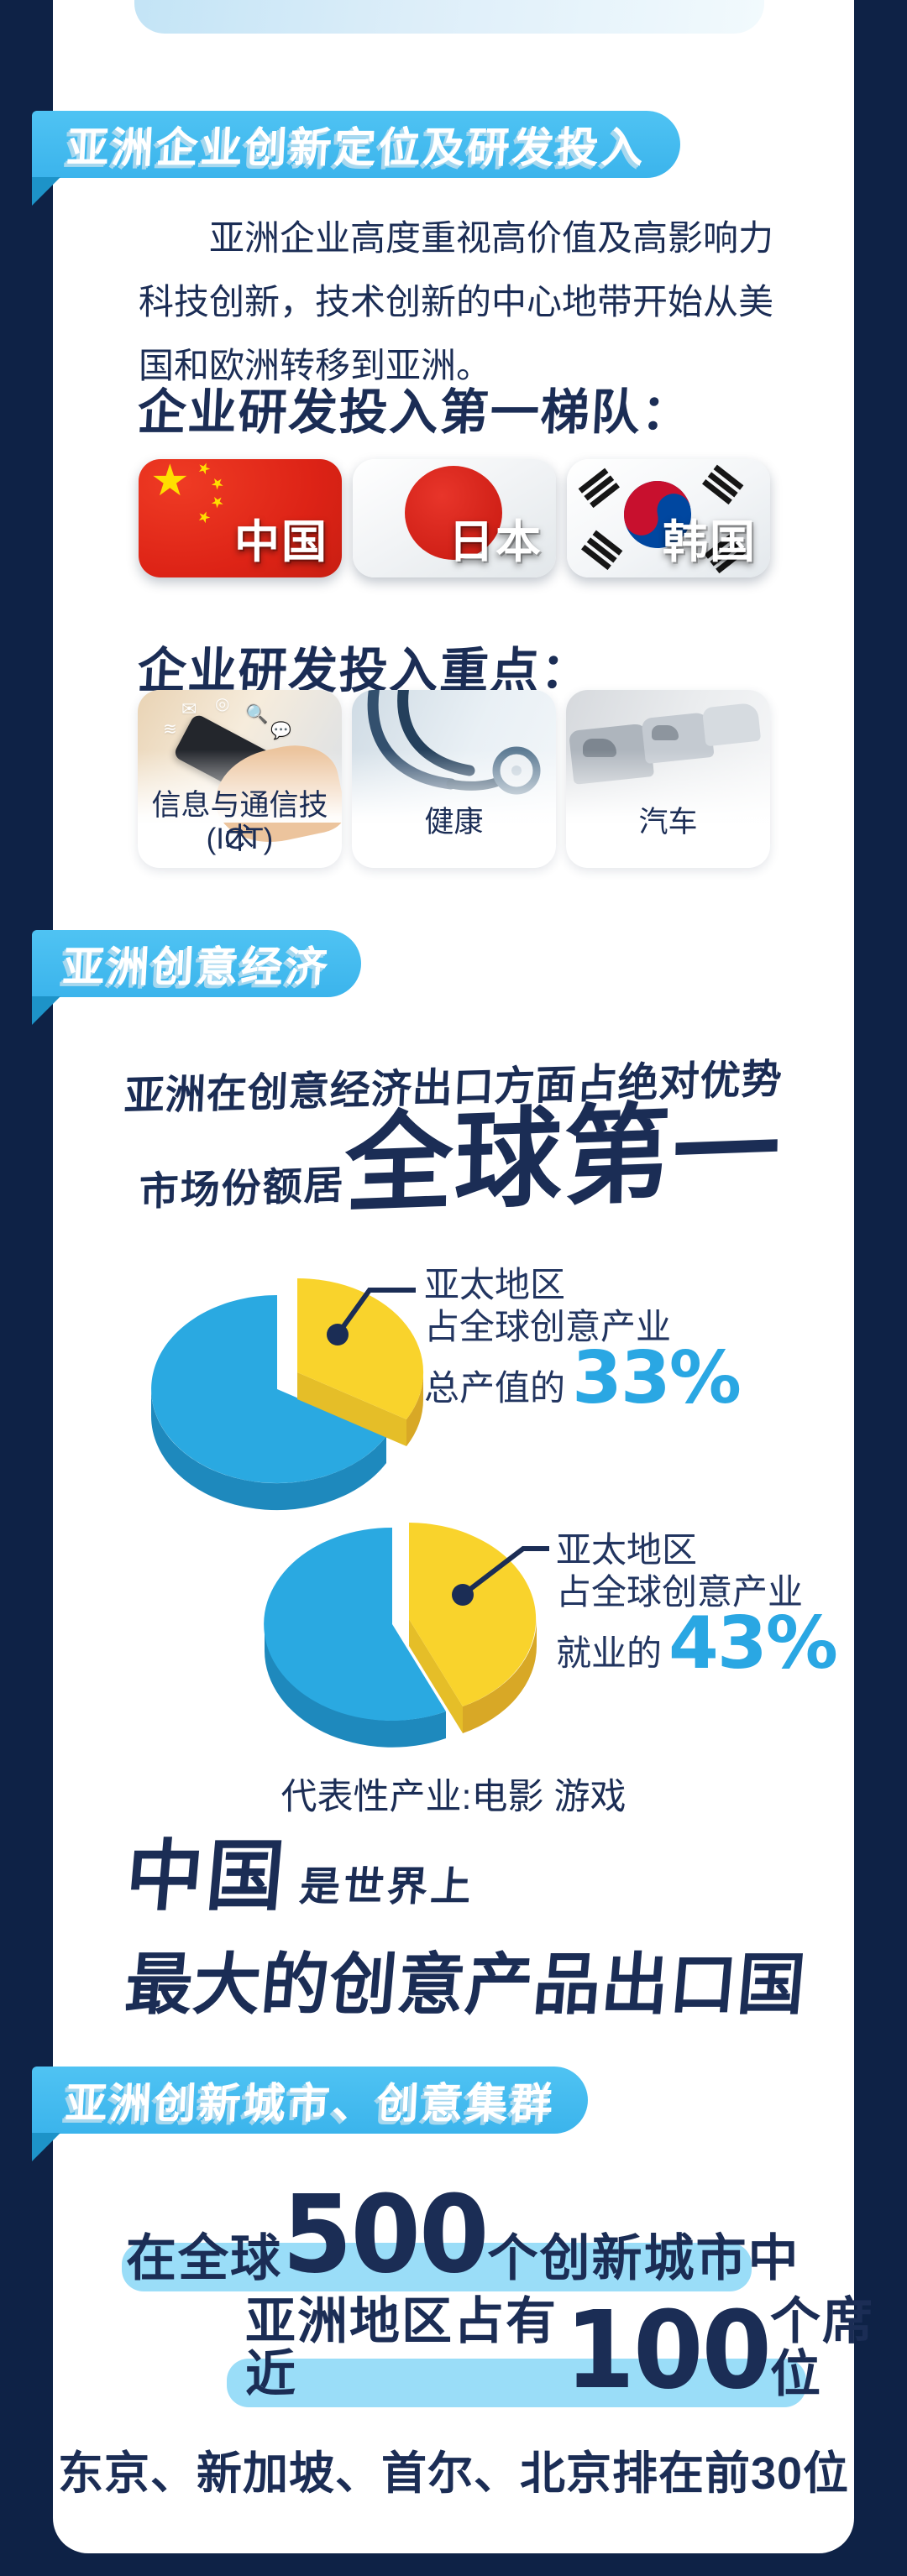  I want to click on focus-card-auto: 汽车, so click(668, 779).